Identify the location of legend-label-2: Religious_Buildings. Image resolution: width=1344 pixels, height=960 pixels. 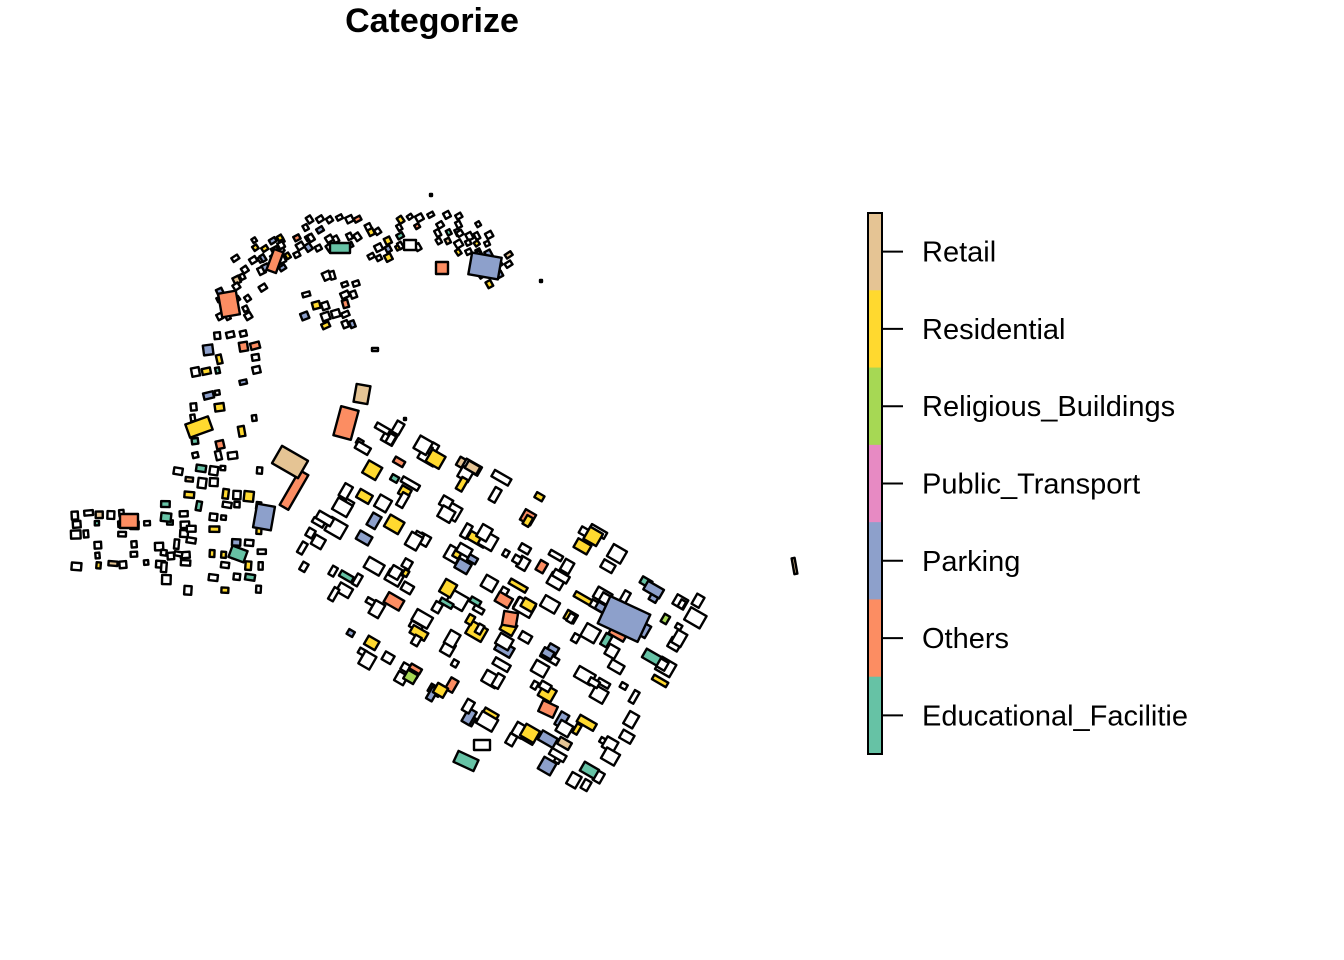
(1048, 407).